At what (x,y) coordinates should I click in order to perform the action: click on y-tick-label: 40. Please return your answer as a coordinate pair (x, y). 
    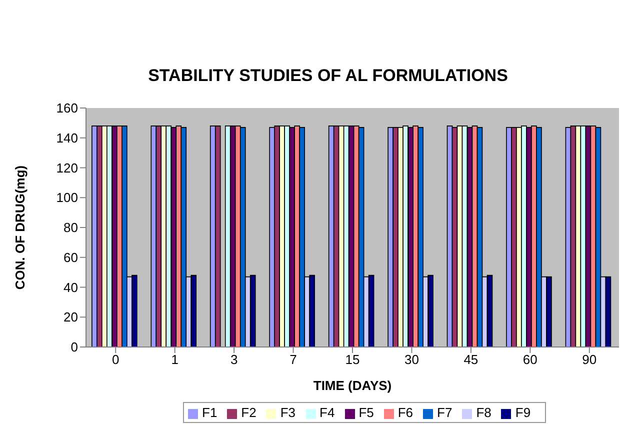
    Looking at the image, I should click on (71, 287).